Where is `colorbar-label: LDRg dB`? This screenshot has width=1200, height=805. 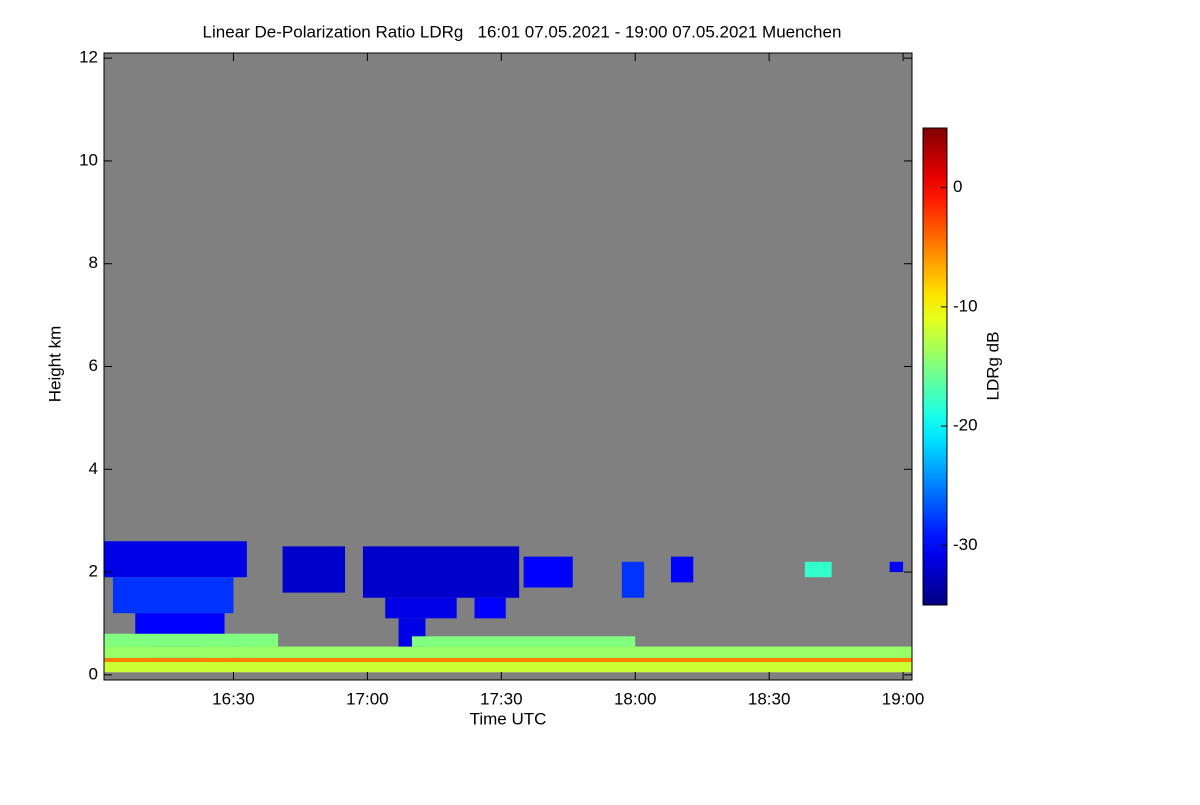
colorbar-label: LDRg dB is located at coordinates (992, 366).